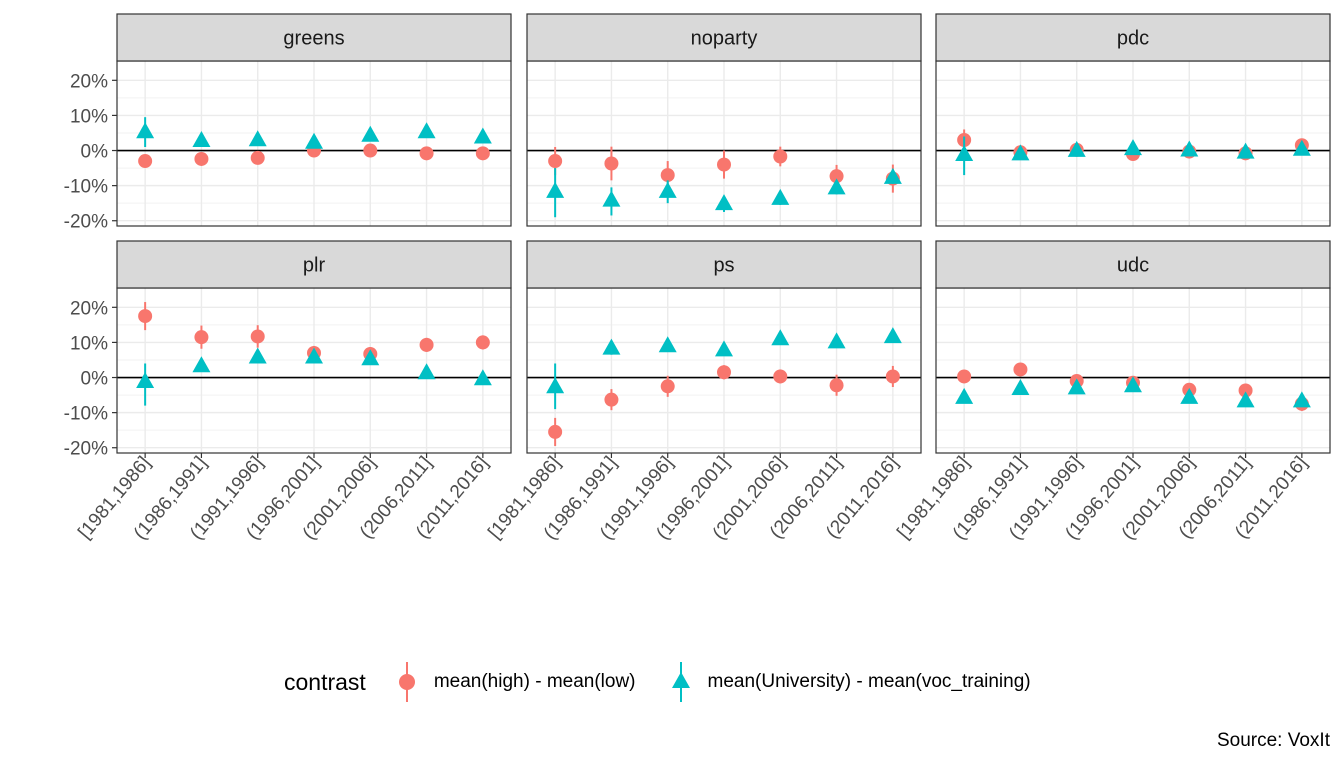 Image resolution: width=1344 pixels, height=768 pixels. What do you see at coordinates (534, 681) in the screenshot?
I see `legend-label-high-low: mean(high) - mean(low)` at bounding box center [534, 681].